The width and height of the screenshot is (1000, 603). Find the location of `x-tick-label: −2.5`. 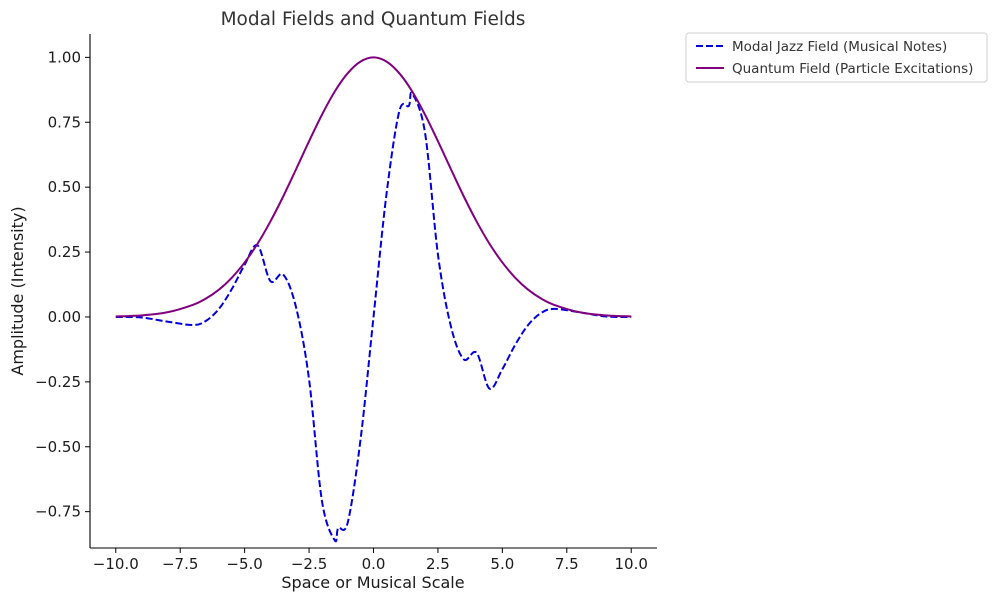

x-tick-label: −2.5 is located at coordinates (309, 564).